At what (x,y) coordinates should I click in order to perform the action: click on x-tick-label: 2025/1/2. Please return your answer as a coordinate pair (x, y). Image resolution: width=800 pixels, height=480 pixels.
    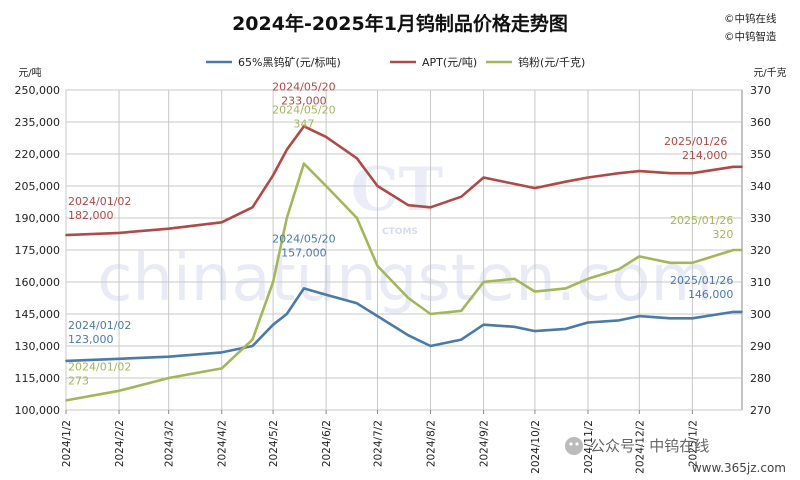
    Looking at the image, I should click on (693, 443).